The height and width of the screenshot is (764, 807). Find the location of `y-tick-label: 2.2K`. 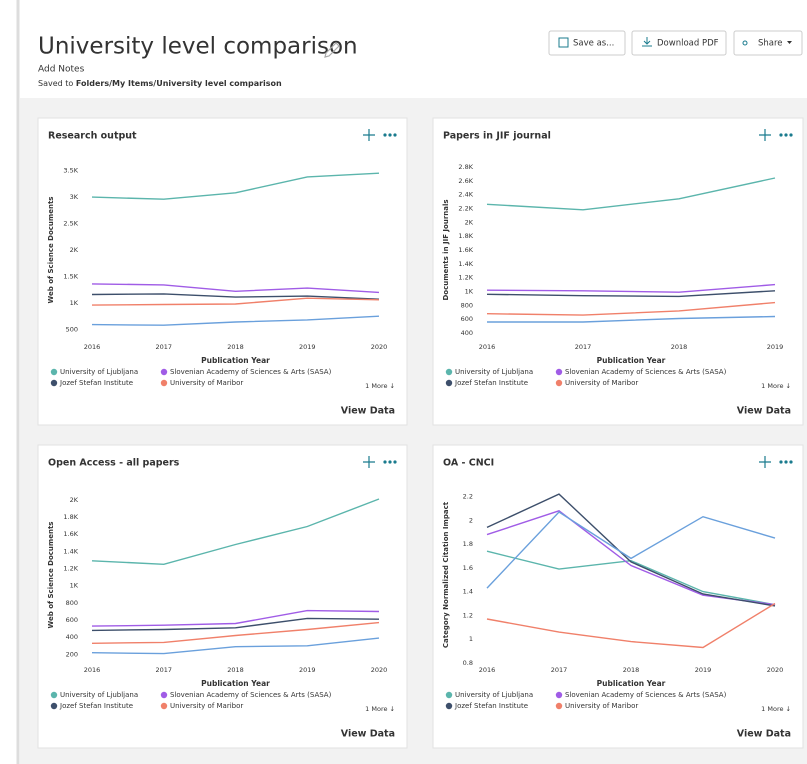

y-tick-label: 2.2K is located at coordinates (465, 208).